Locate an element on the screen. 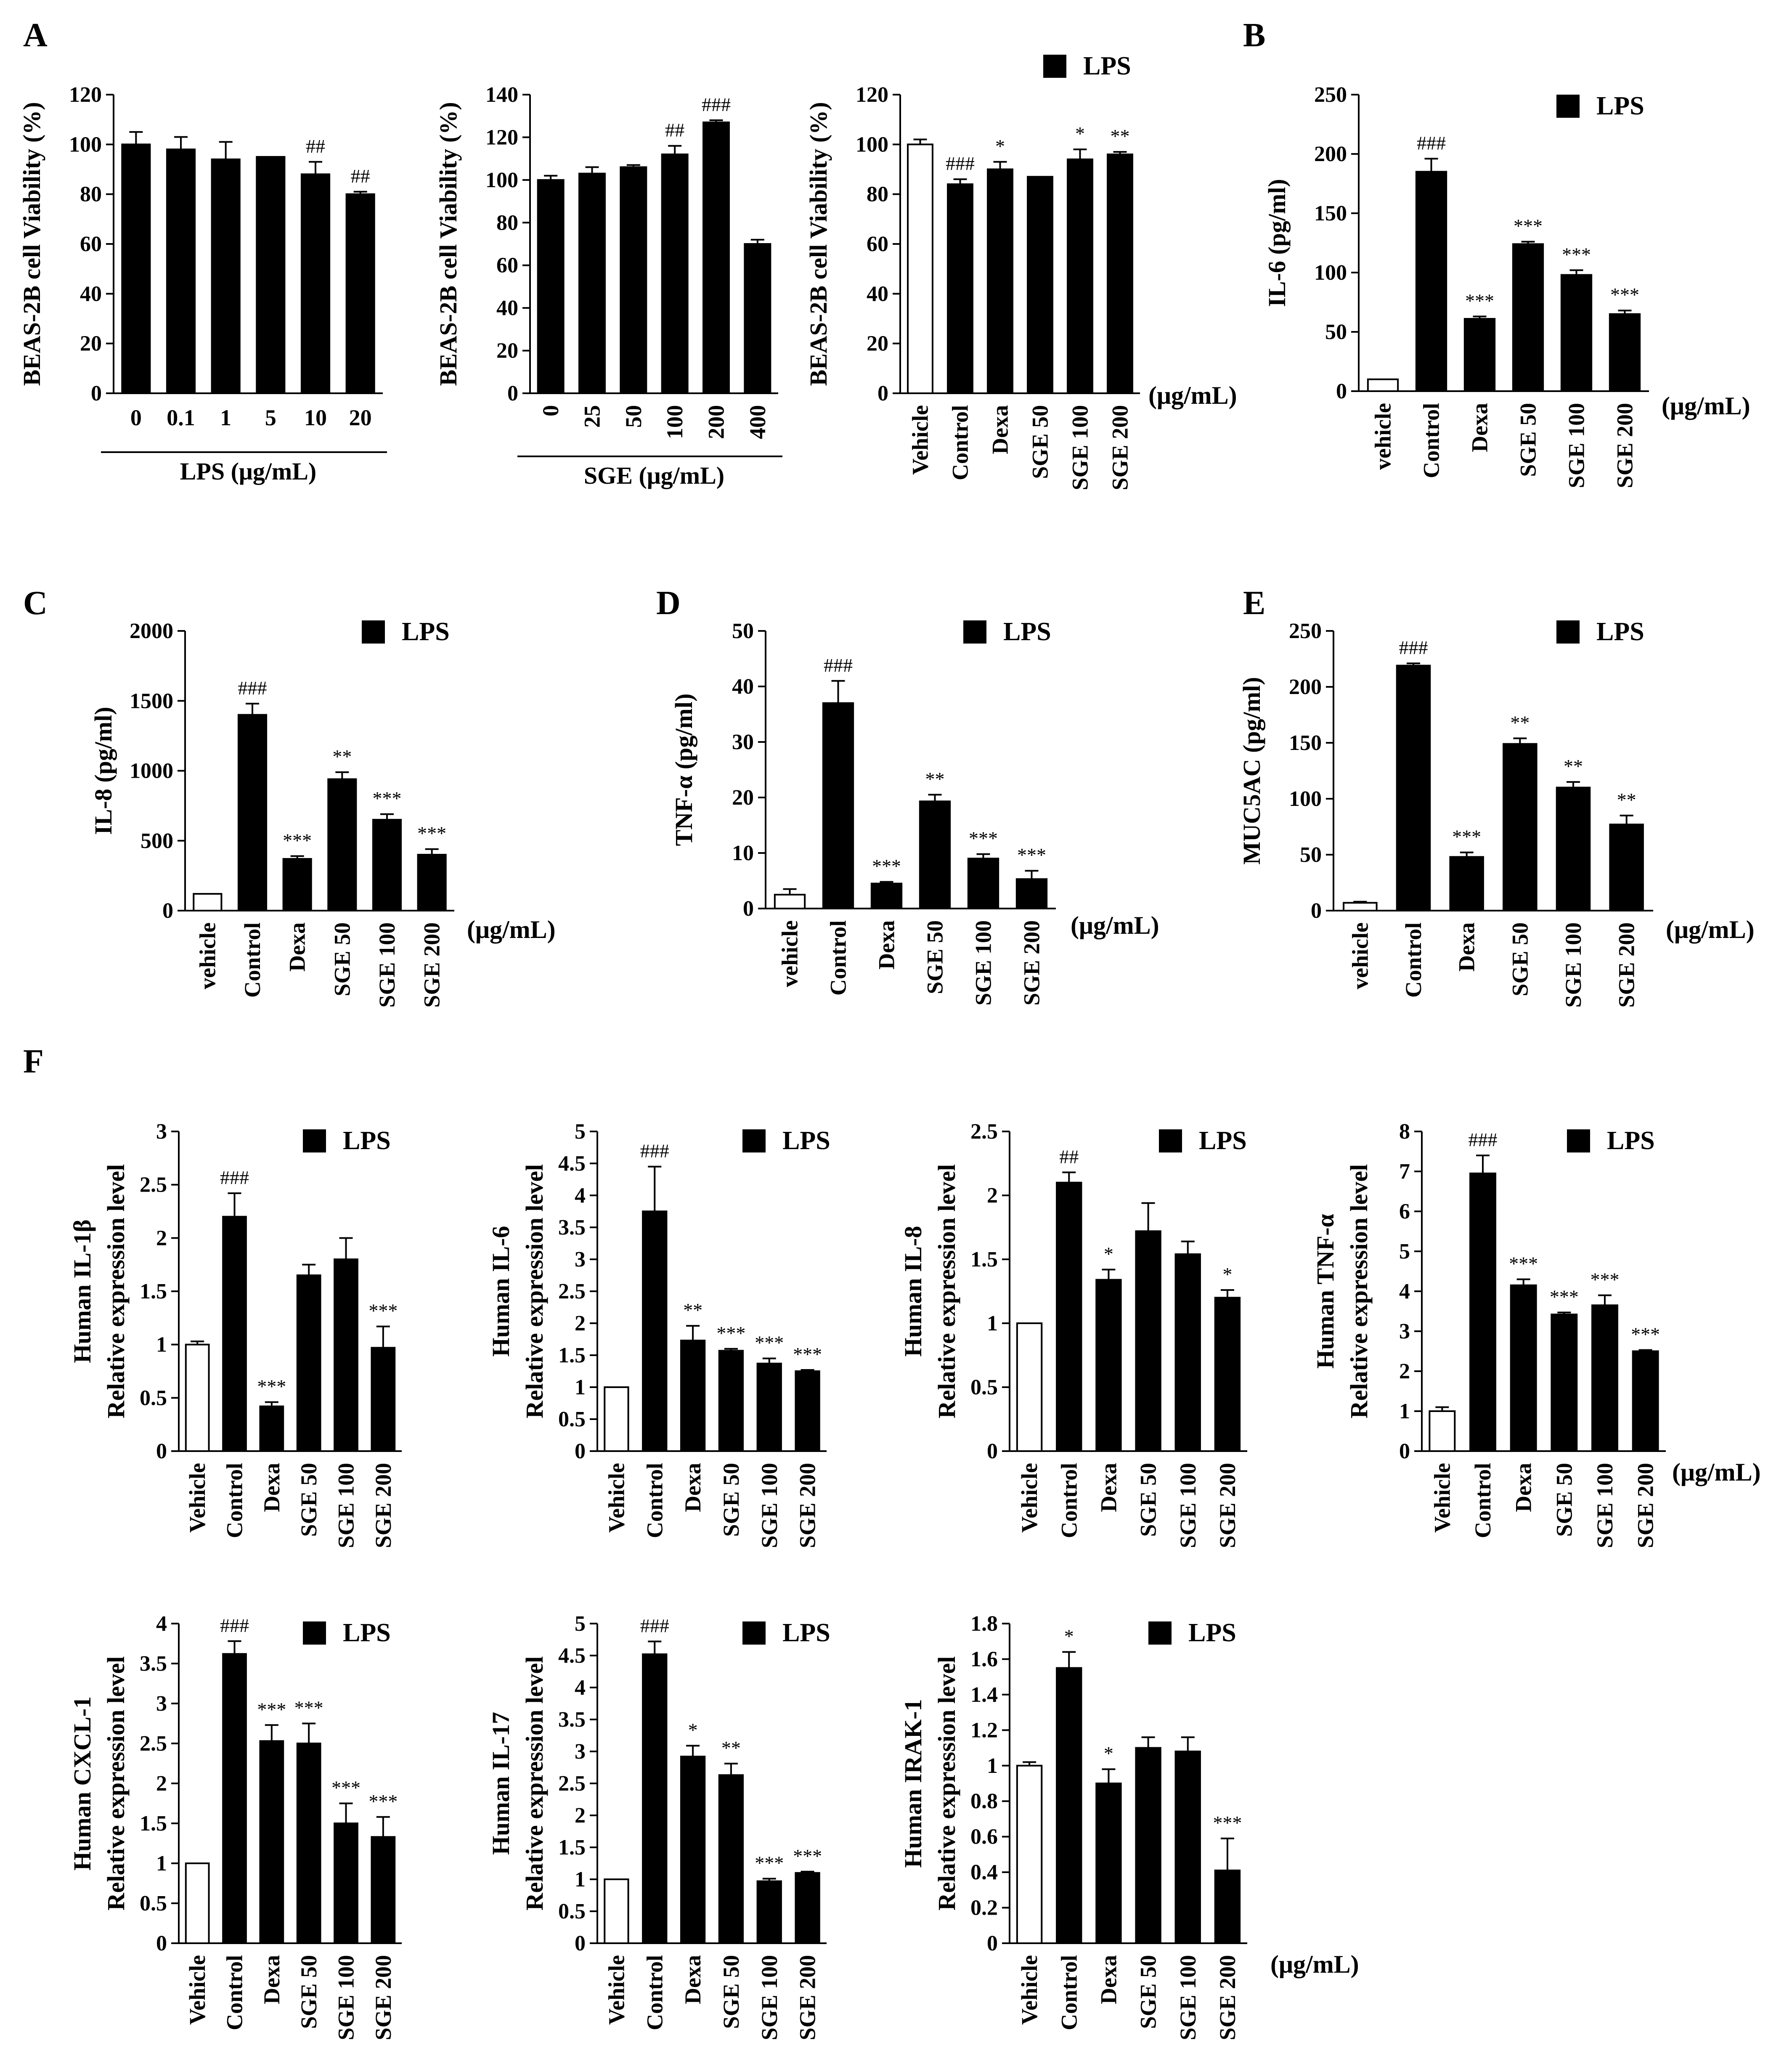  y-tick-label: 250 is located at coordinates (1305, 631).